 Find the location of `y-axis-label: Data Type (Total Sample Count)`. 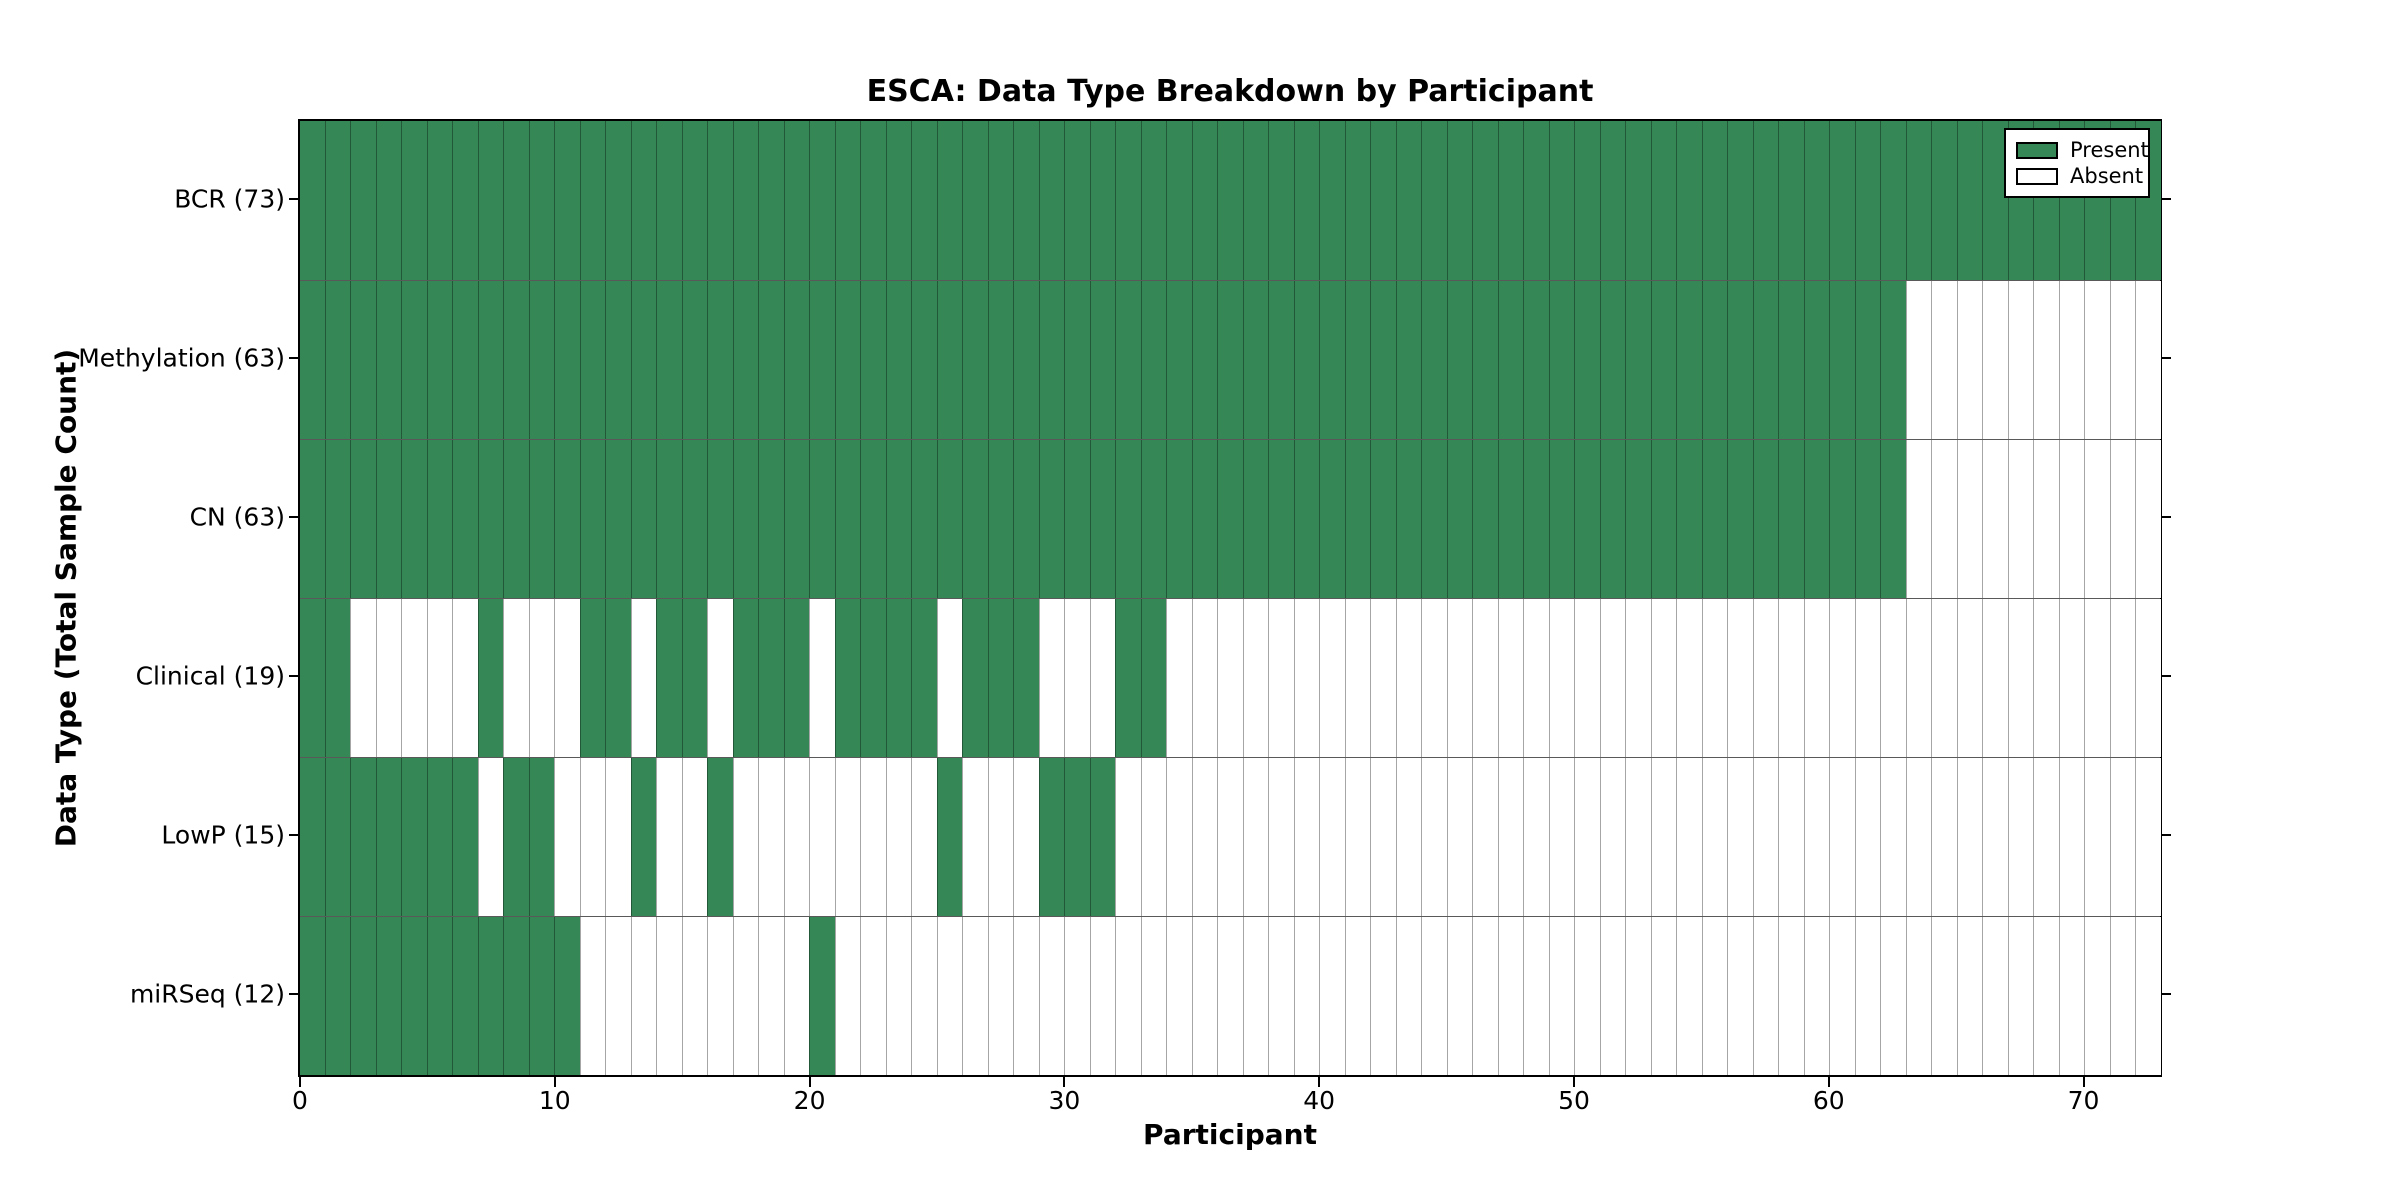

y-axis-label: Data Type (Total Sample Count) is located at coordinates (66, 598).